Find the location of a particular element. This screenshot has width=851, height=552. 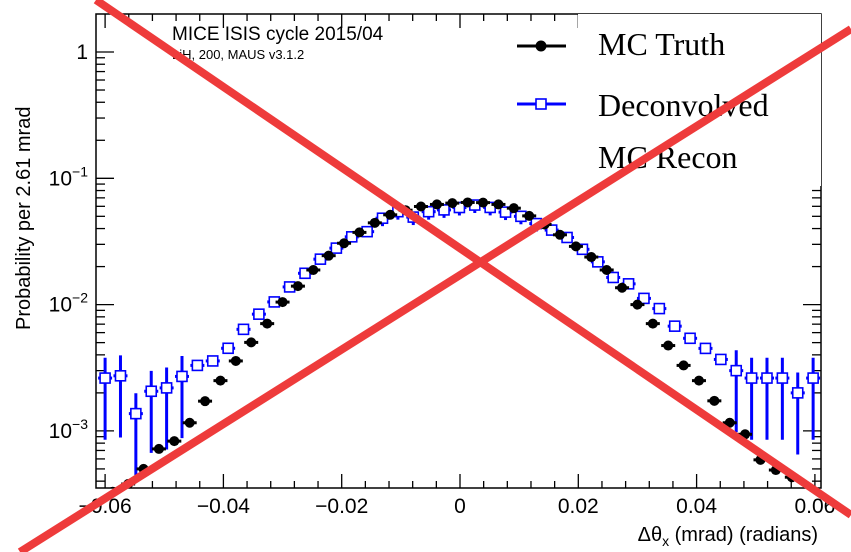

x-axis-label-rest: (mrad) (radians) is located at coordinates (743, 535).